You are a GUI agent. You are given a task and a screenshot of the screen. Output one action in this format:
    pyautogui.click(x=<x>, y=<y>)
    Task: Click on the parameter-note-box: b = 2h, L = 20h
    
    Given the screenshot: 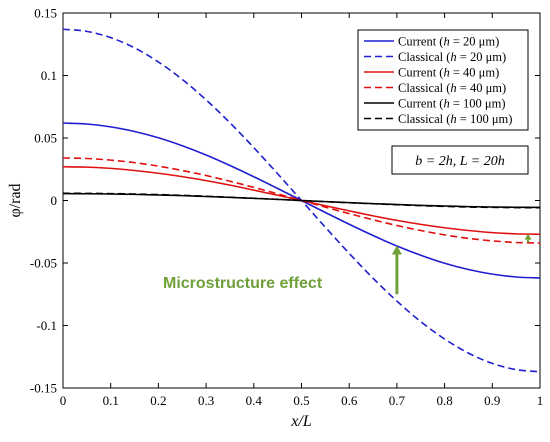 What is the action you would take?
    pyautogui.click(x=460, y=160)
    